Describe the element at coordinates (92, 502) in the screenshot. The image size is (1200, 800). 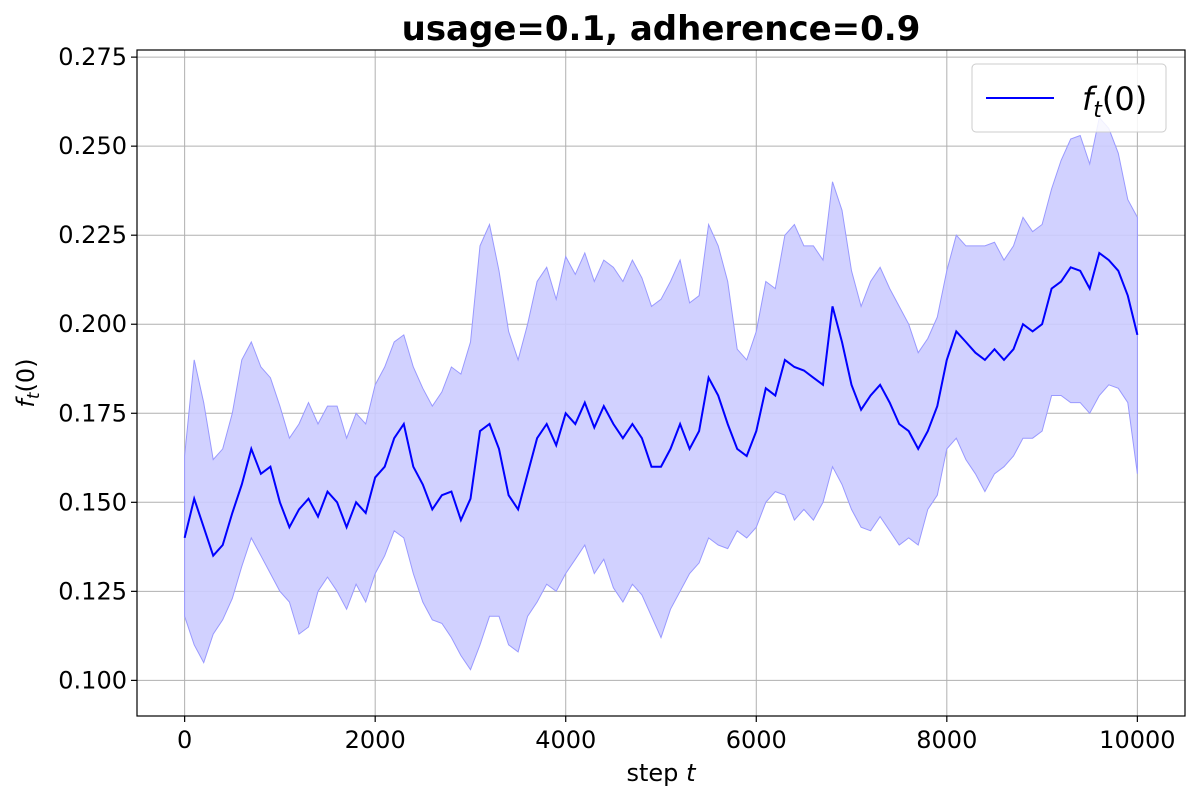
I see `y-tick-label: 0.150` at that location.